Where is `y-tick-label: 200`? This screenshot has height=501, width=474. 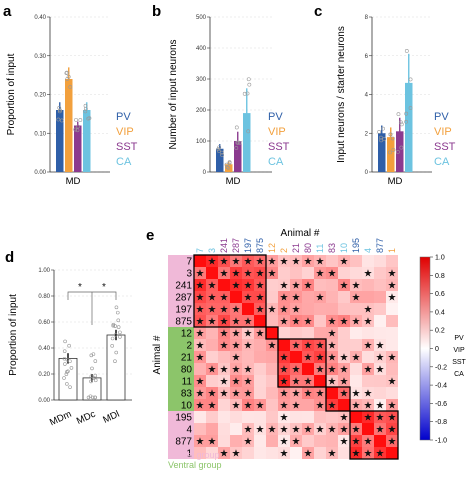
y-tick-label: 200 is located at coordinates (201, 111).